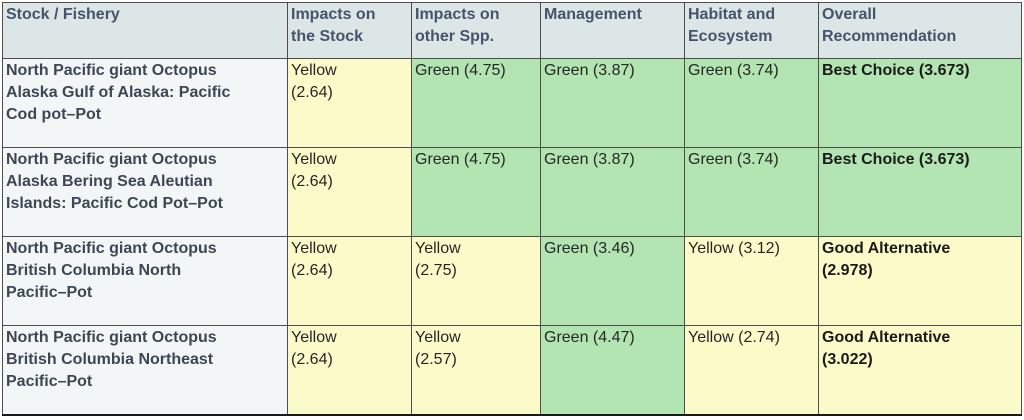 The width and height of the screenshot is (1024, 420). Describe the element at coordinates (476, 370) in the screenshot. I see `impacts-other-spp-rating-cell: Yellow (2.57)` at that location.